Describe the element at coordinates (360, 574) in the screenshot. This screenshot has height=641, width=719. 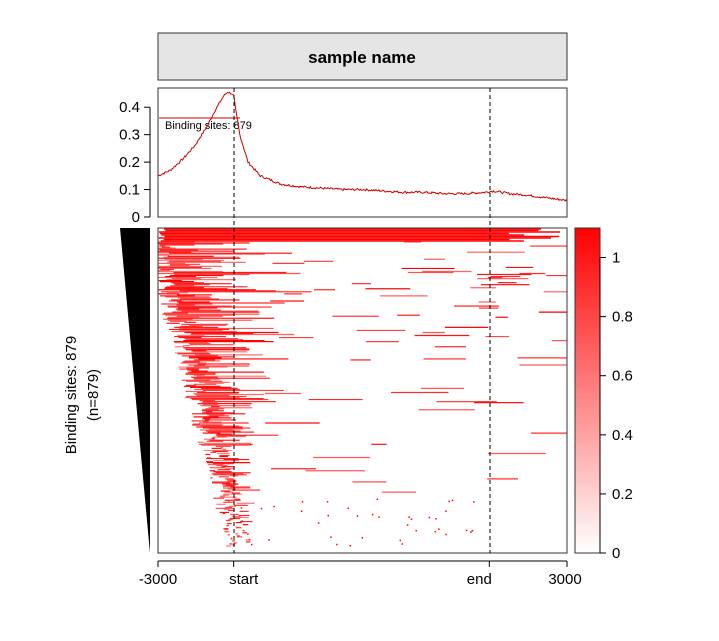
I see `heatmap-x-axis: -3000 start end 3000` at that location.